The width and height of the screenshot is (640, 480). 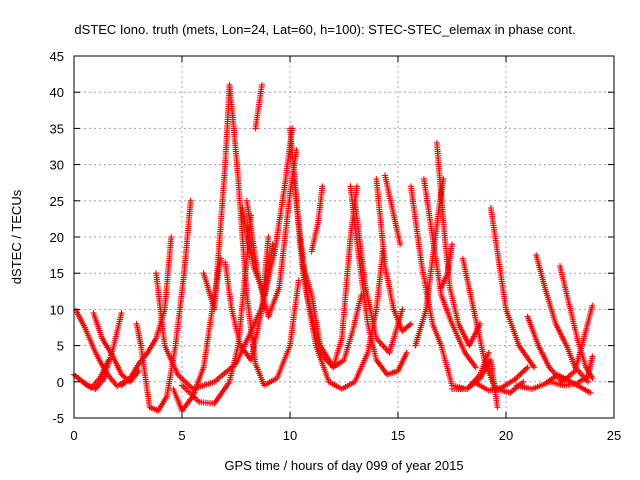 I want to click on y-tick-label: 25, so click(x=57, y=201).